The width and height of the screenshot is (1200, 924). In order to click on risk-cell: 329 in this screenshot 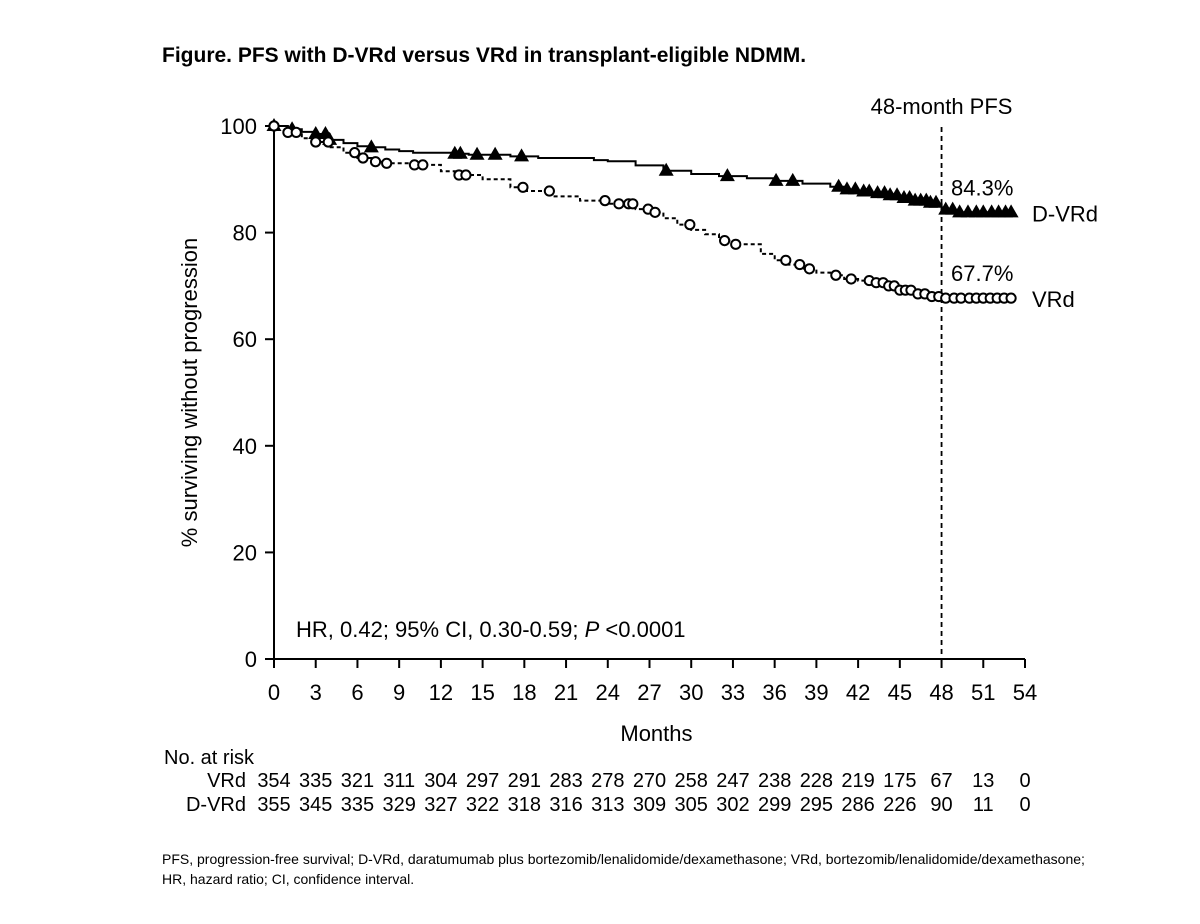, I will do `click(398, 805)`.